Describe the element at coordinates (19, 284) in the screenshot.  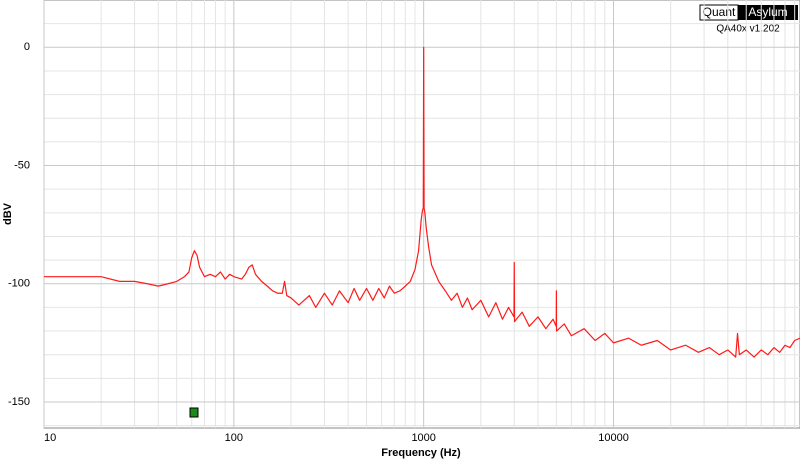
I see `y-tick-label: -100` at that location.